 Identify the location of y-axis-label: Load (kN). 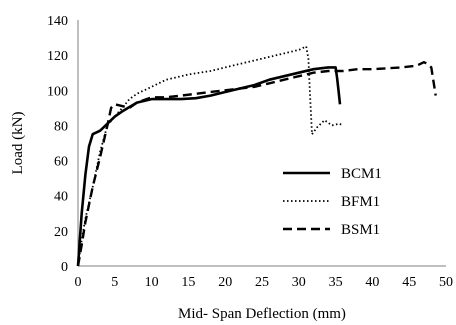
(18, 143).